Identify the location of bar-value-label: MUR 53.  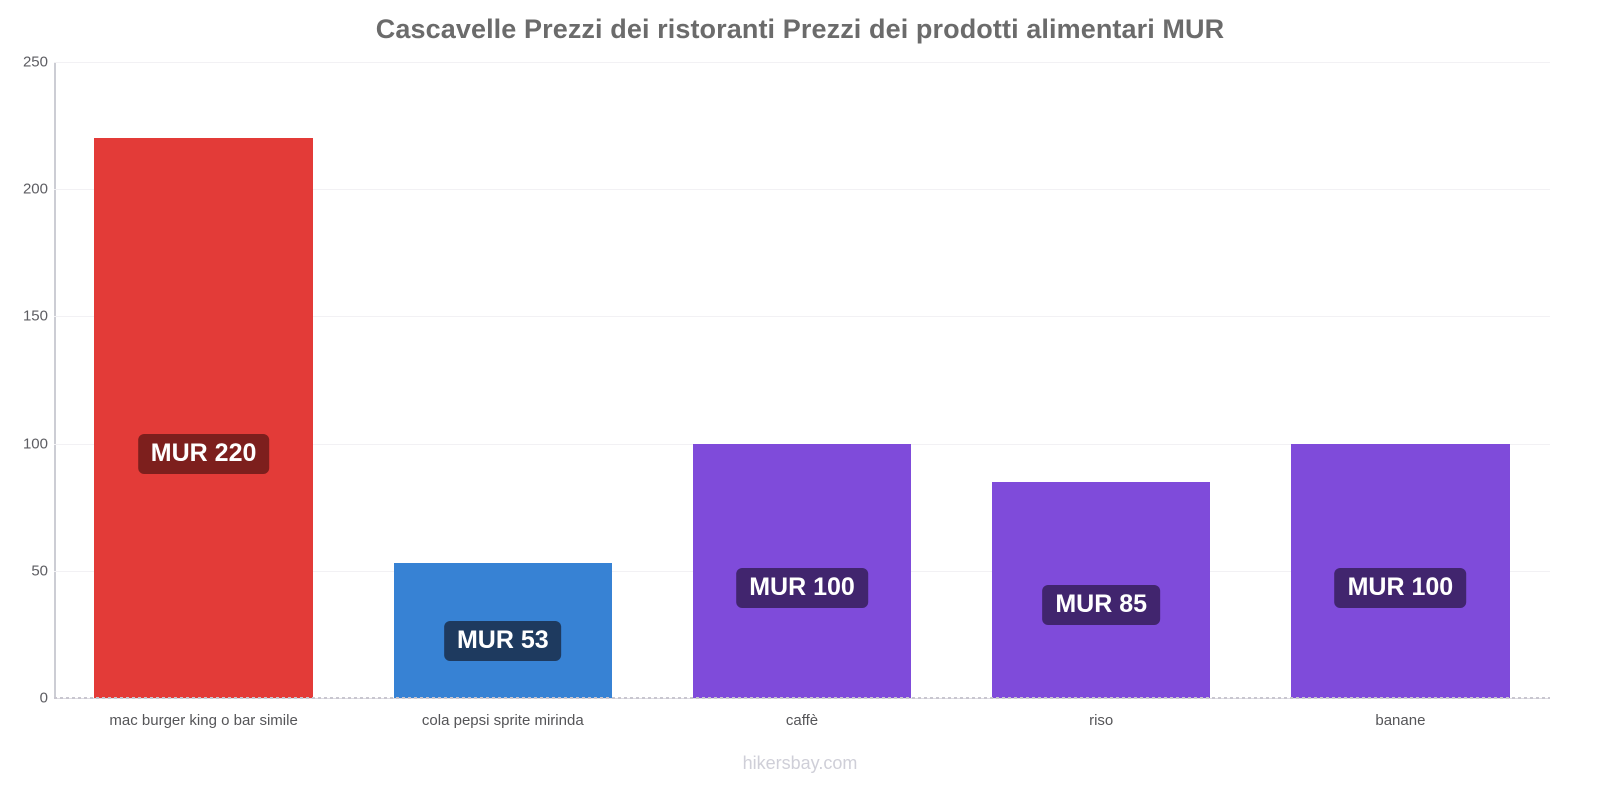
(502, 640).